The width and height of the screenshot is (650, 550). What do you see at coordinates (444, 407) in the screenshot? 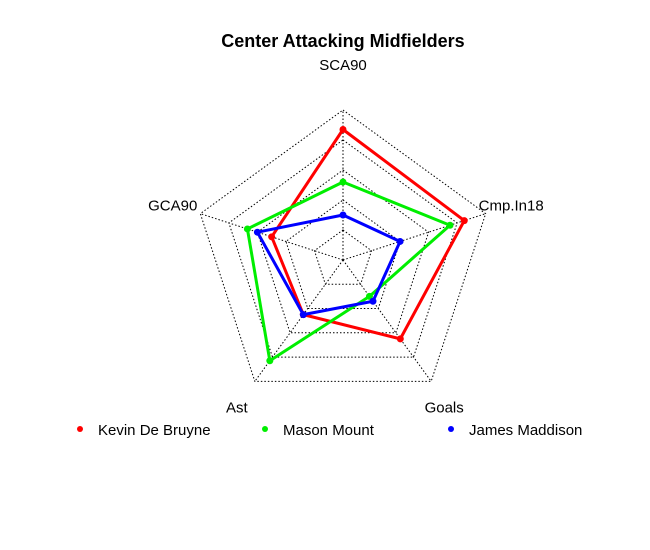
I see `axis-label-2: Goals` at bounding box center [444, 407].